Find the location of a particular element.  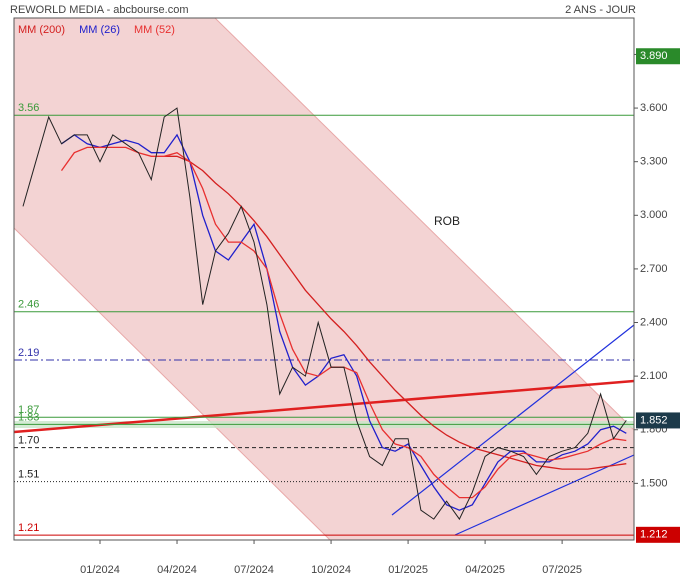

level-label: 2.19 is located at coordinates (28, 353).